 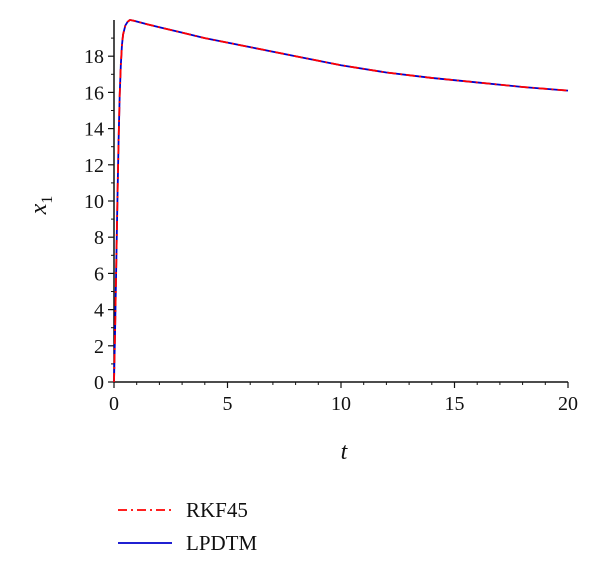 What do you see at coordinates (217, 510) in the screenshot?
I see `legend-label-rkf45: RKF45` at bounding box center [217, 510].